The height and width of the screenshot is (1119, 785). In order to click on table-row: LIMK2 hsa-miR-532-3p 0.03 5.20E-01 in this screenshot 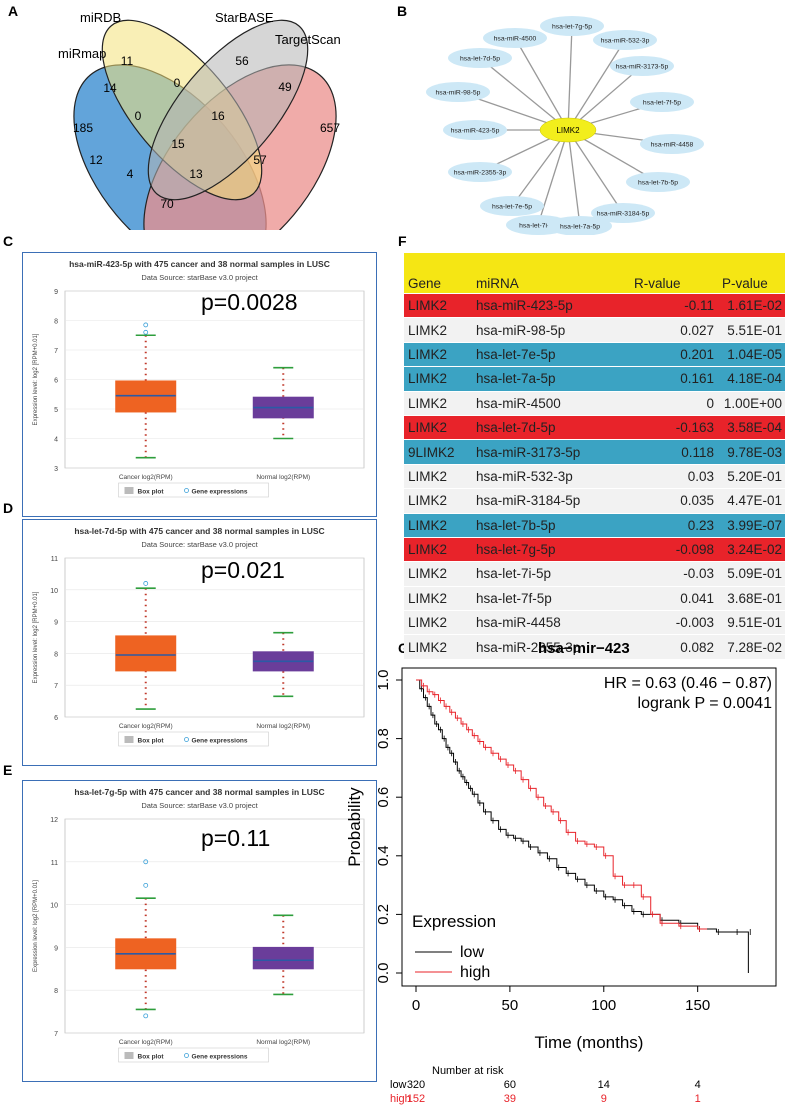, I will do `click(594, 477)`.